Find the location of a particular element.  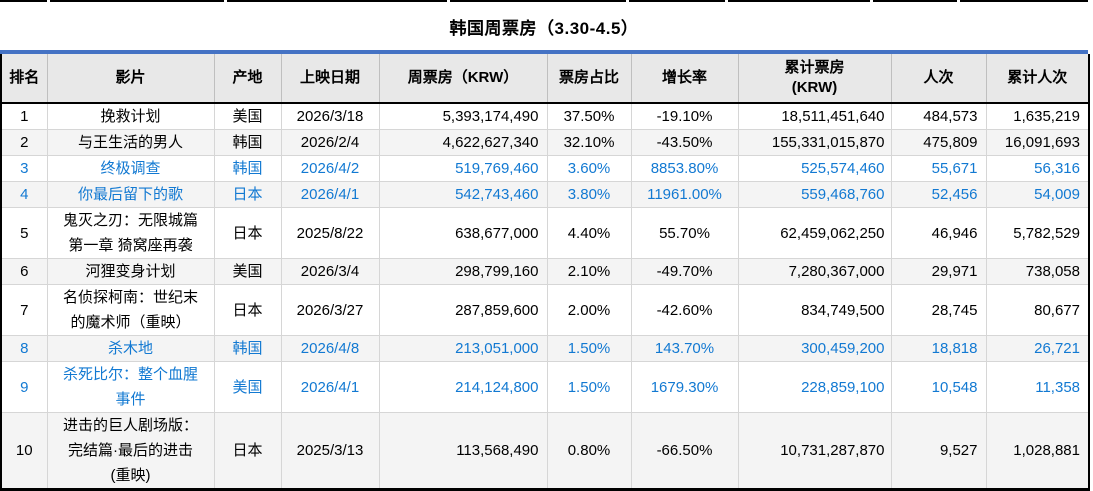

col-header-film: 影片 is located at coordinates (131, 79).